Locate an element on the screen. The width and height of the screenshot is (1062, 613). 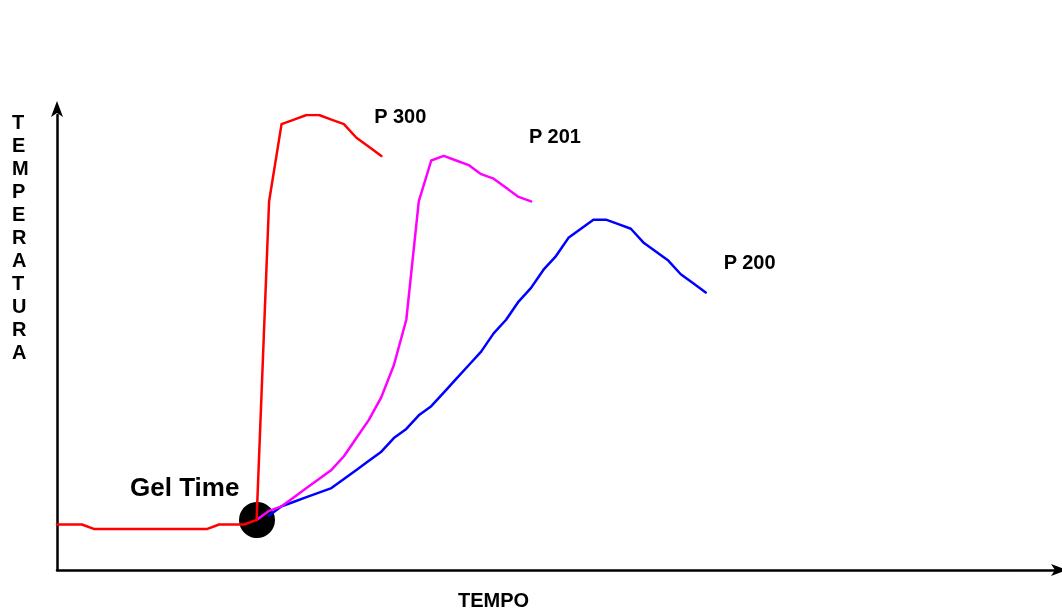
series-label: P 300 is located at coordinates (400, 115).